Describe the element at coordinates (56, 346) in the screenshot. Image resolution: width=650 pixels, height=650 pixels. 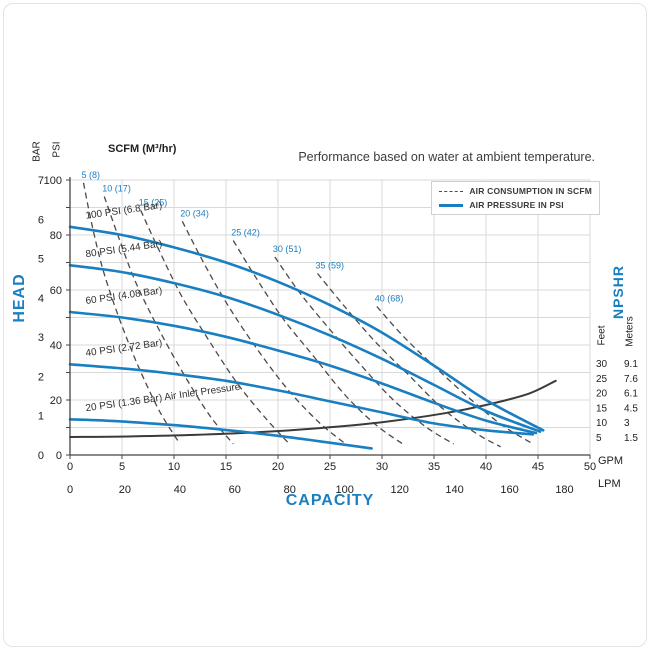
I see `psi-tick-label: 40` at that location.